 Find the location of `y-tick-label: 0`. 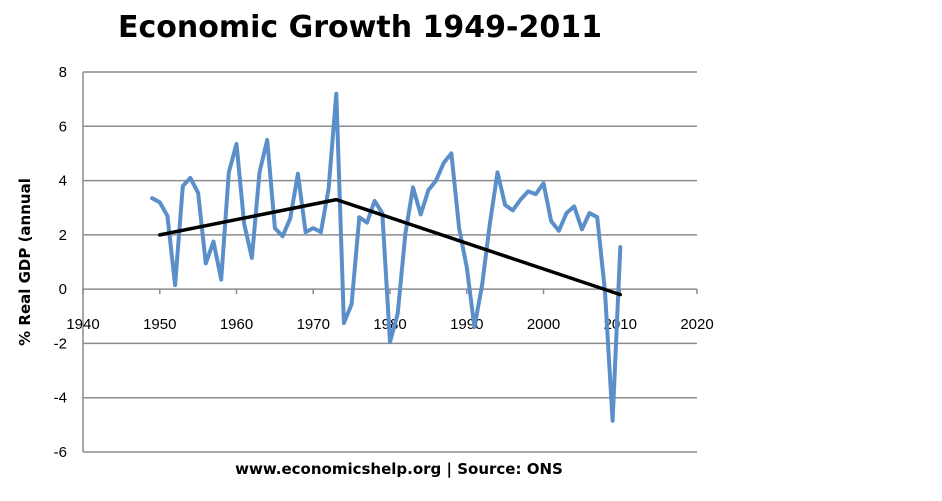

y-tick-label: 0 is located at coordinates (63, 289).